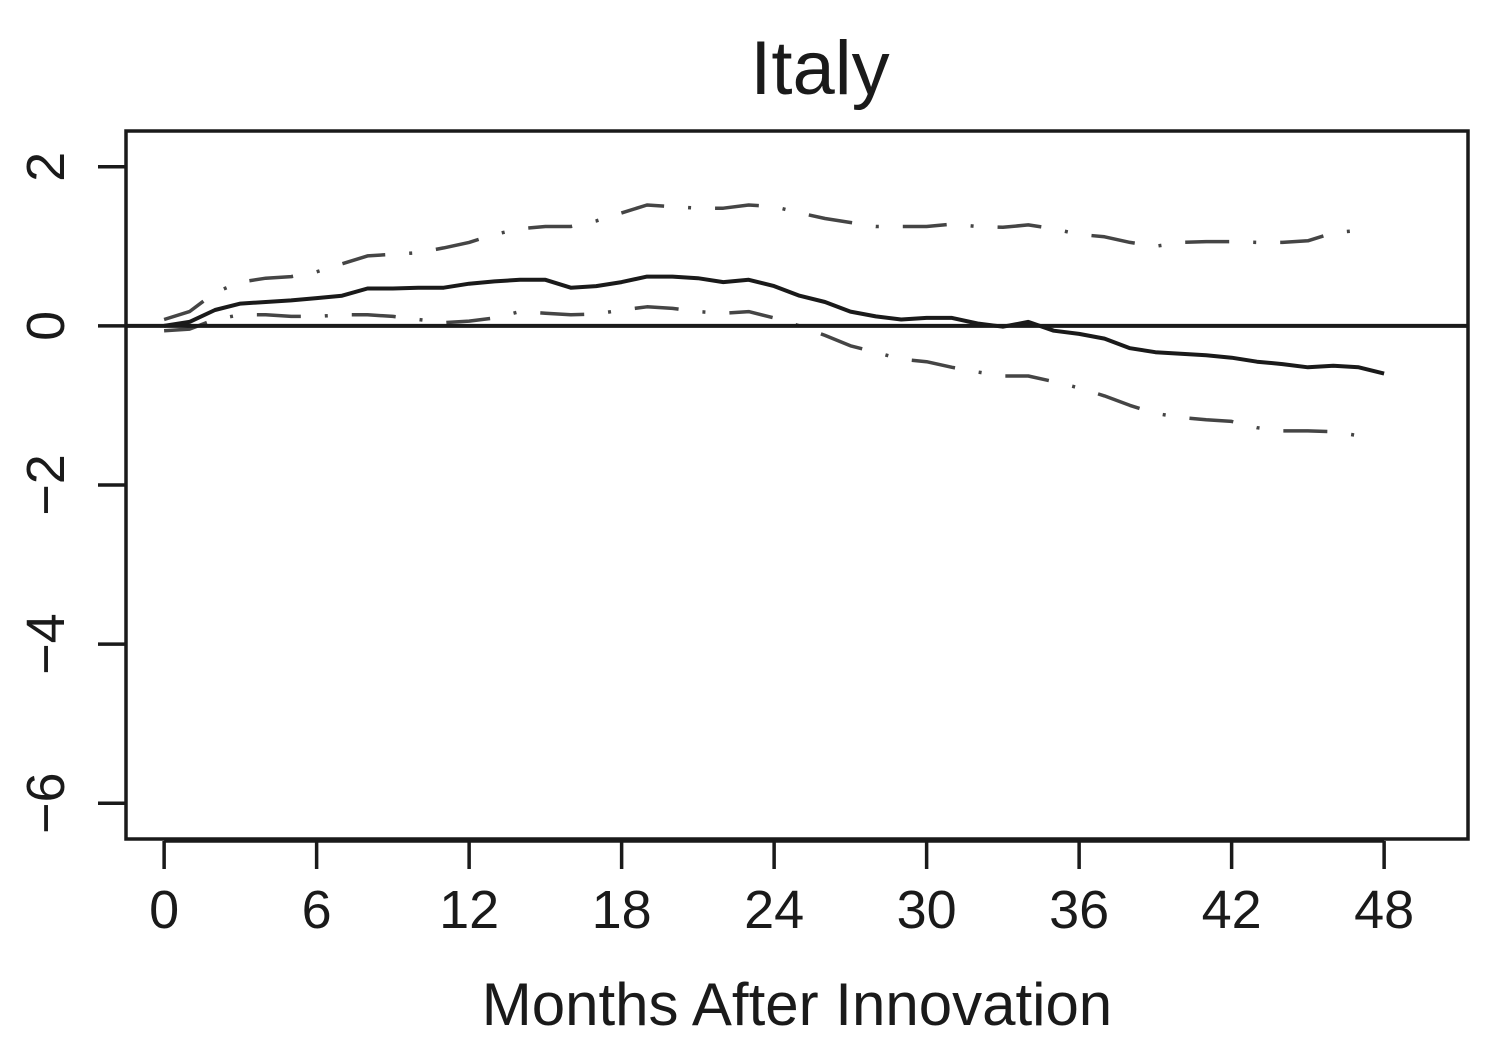 The image size is (1500, 1039). What do you see at coordinates (164, 910) in the screenshot?
I see `x-tick-label: 0` at bounding box center [164, 910].